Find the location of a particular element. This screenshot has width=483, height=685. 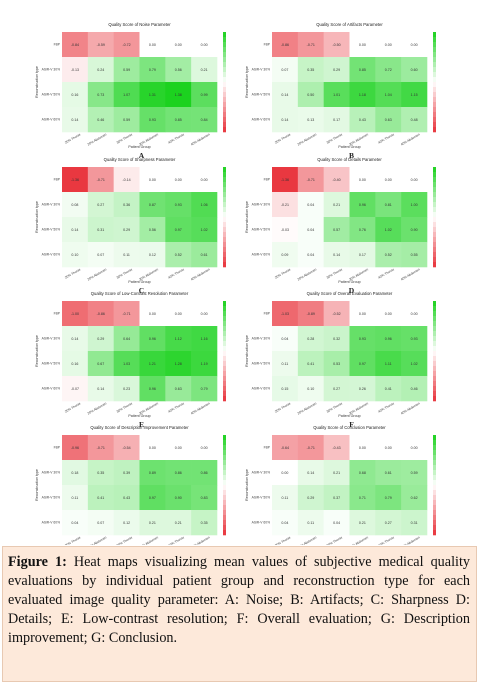

cell-value-label: 0.46 is located at coordinates (414, 389).